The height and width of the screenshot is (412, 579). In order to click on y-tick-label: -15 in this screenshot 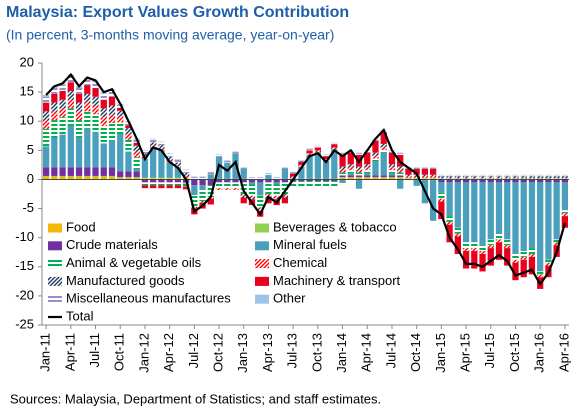, I will do `click(24, 265)`.